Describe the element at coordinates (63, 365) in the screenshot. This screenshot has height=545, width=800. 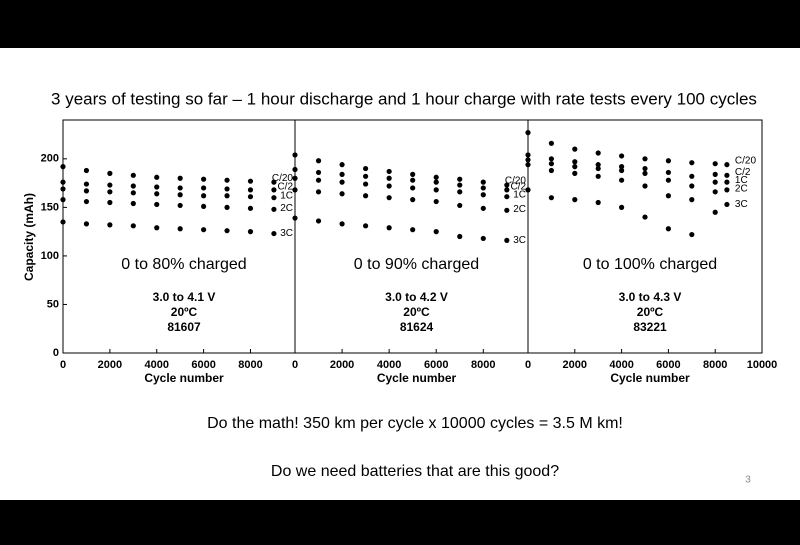
I see `x-tick-label: 0` at that location.